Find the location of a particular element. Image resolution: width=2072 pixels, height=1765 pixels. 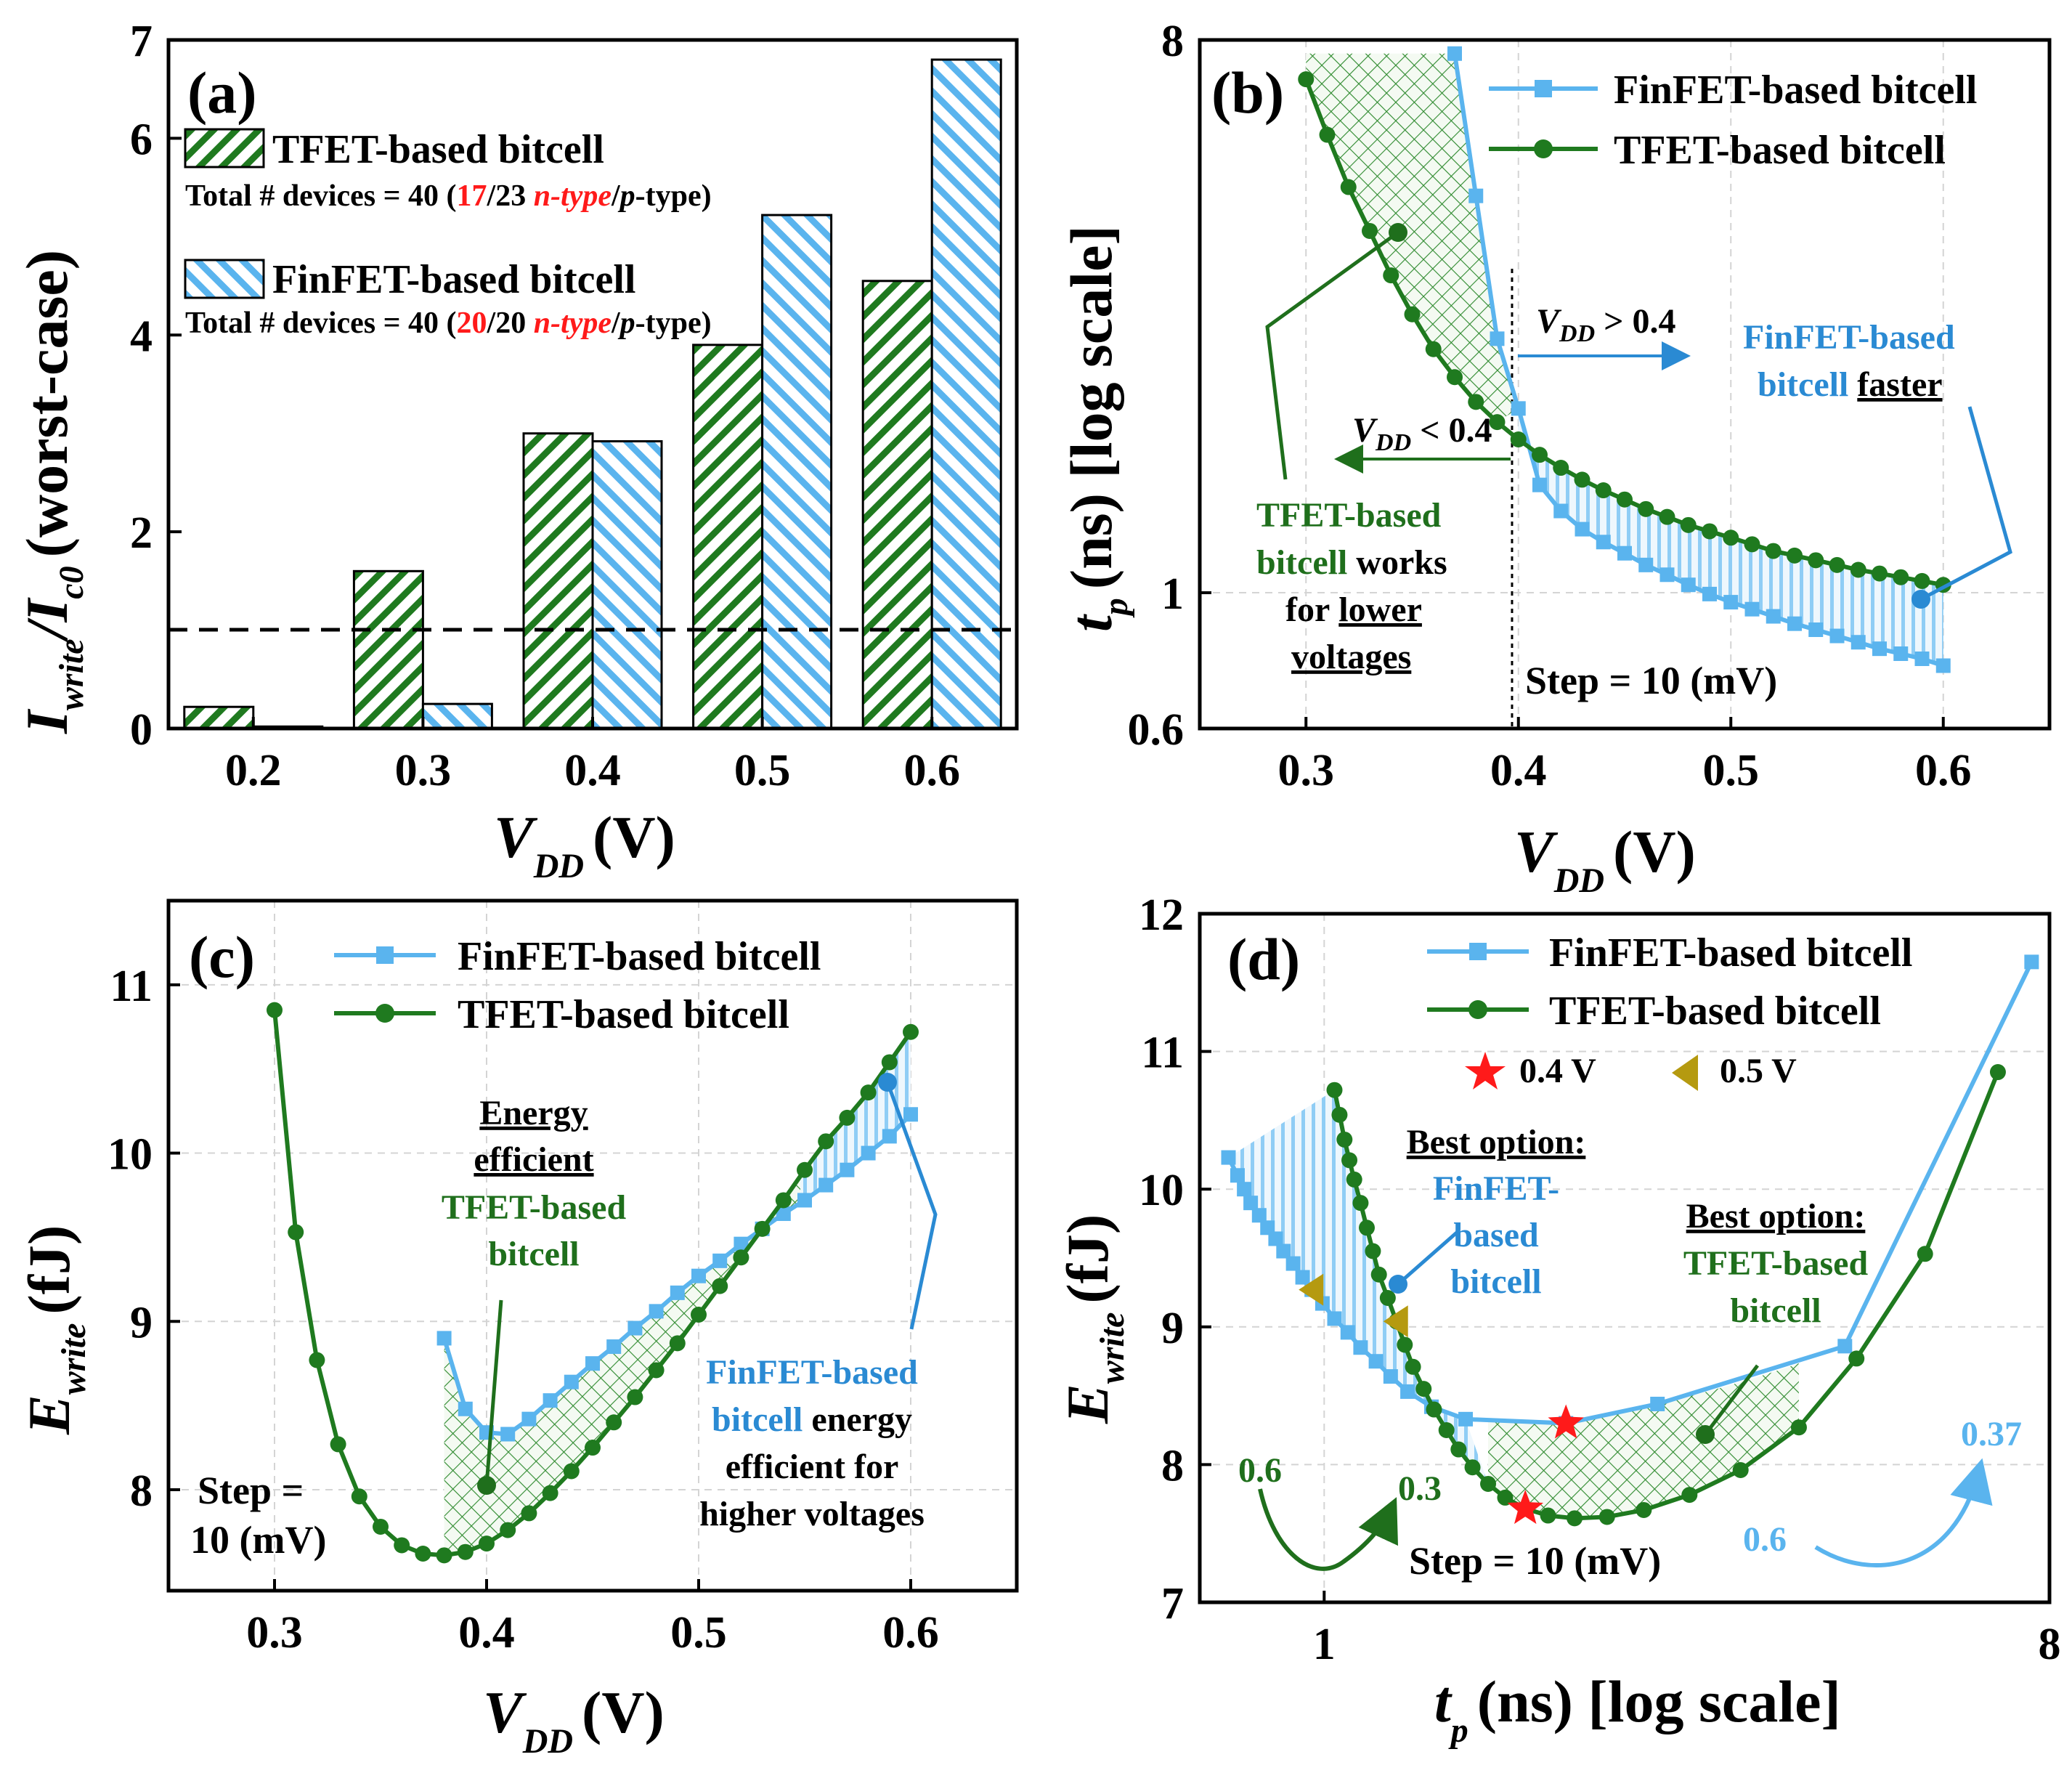

annotation-vdd-main: V is located at coordinates (1549, 321).